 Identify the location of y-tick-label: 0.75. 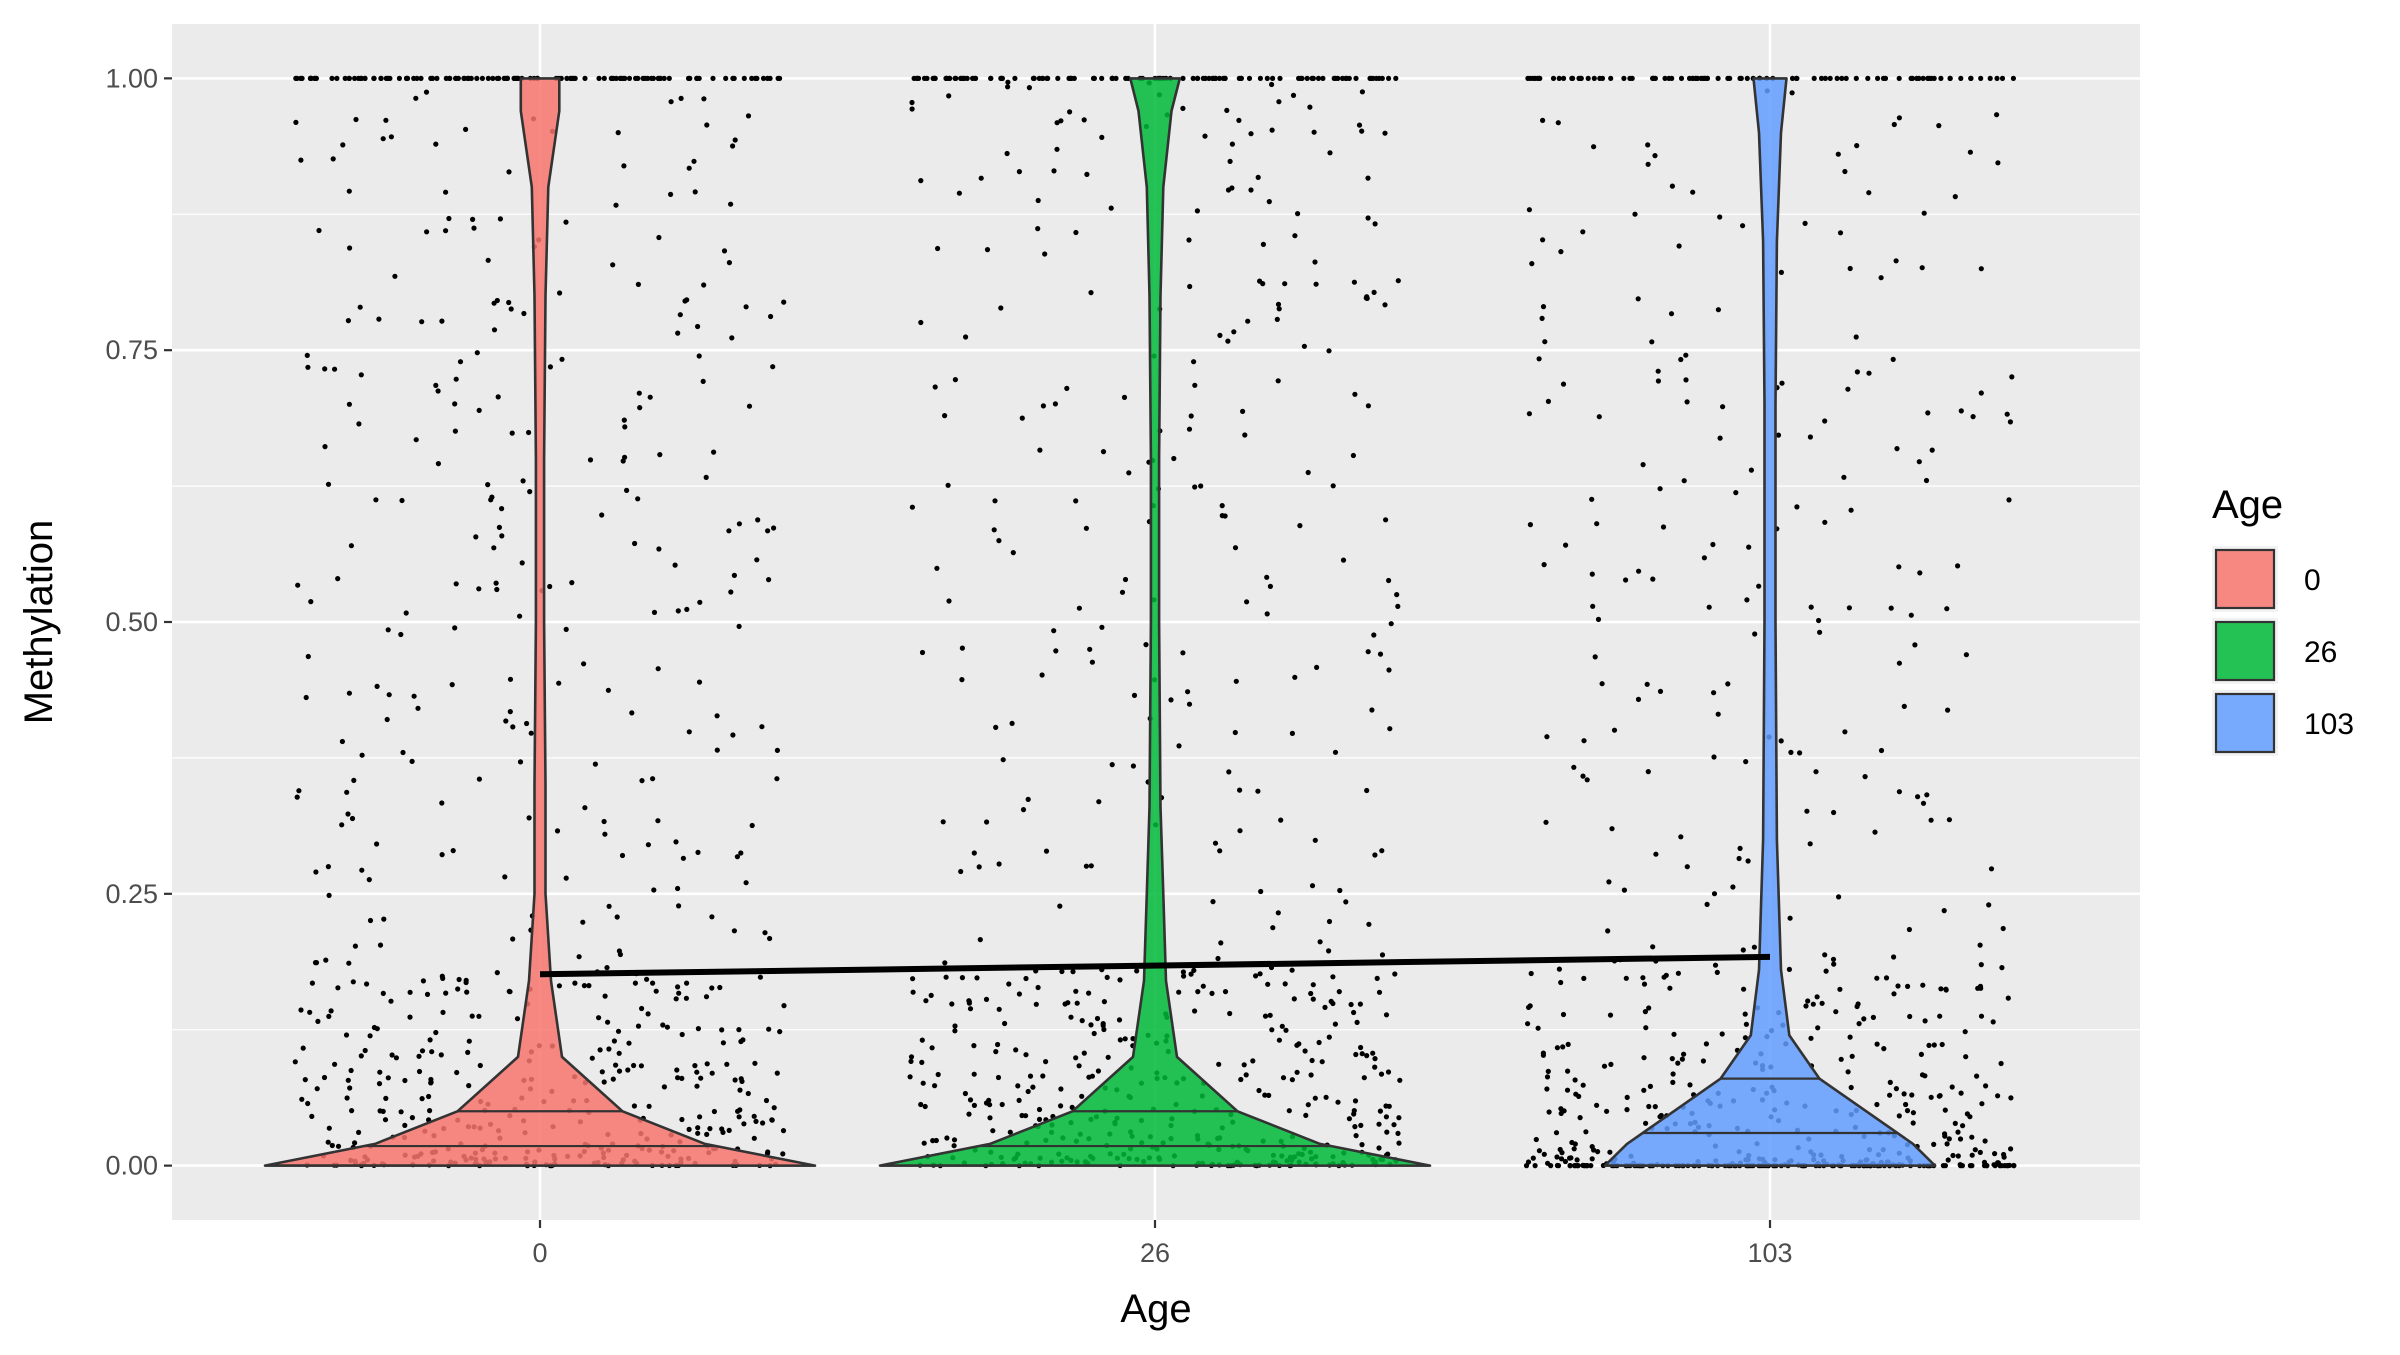
(131, 350).